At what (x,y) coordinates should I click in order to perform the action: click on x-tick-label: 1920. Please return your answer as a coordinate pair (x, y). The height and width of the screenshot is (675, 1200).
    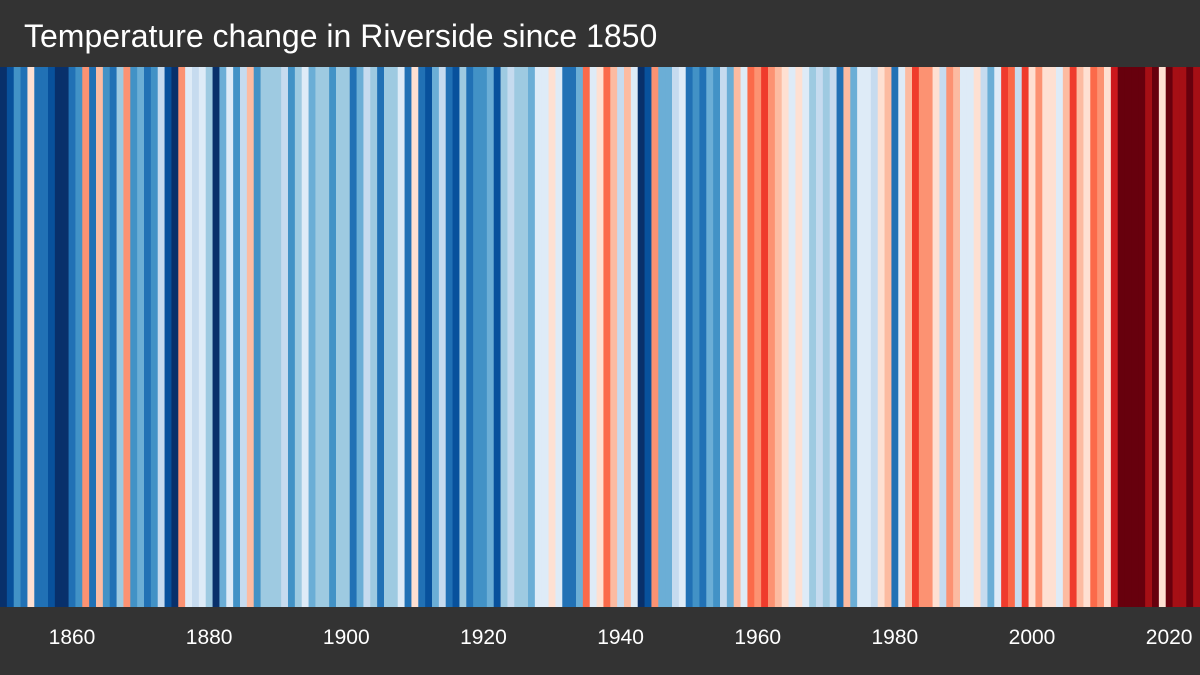
    Looking at the image, I should click on (483, 637).